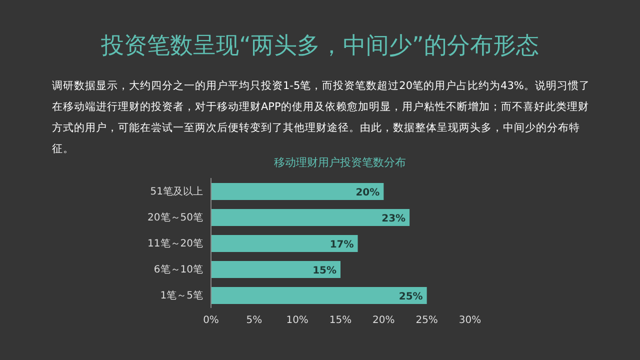 Image resolution: width=640 pixels, height=360 pixels. Describe the element at coordinates (394, 219) in the screenshot. I see `data-label: 23%` at that location.